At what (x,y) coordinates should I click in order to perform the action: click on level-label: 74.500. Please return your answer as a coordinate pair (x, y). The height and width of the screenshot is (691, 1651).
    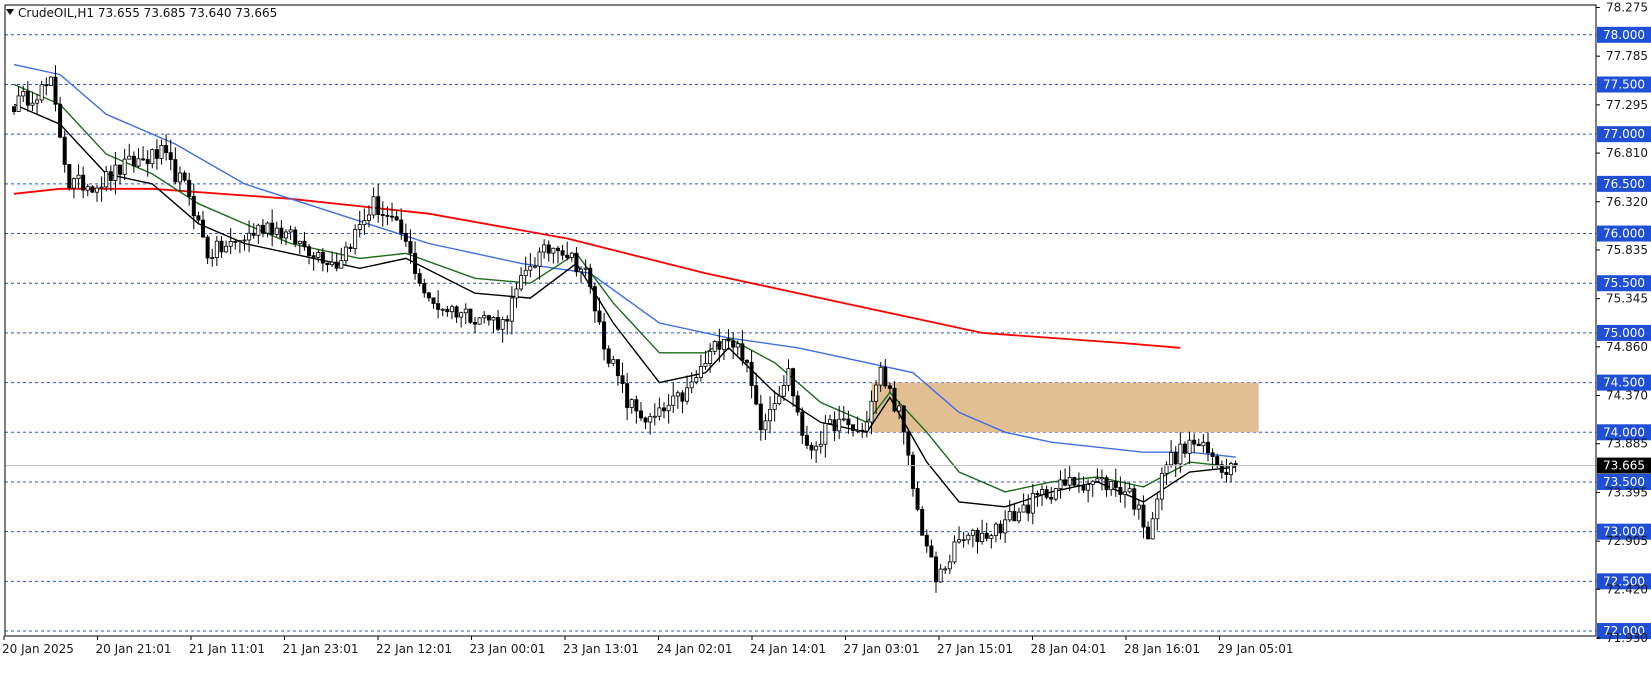
    Looking at the image, I should click on (1624, 383).